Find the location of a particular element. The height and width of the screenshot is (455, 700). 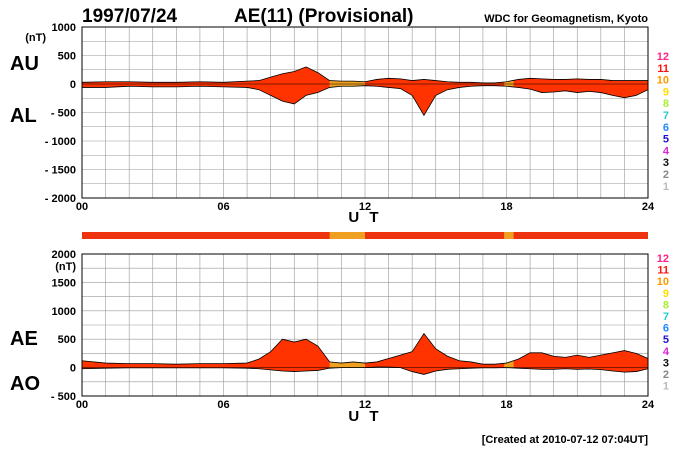

series-line-ae is located at coordinates (365, 348).